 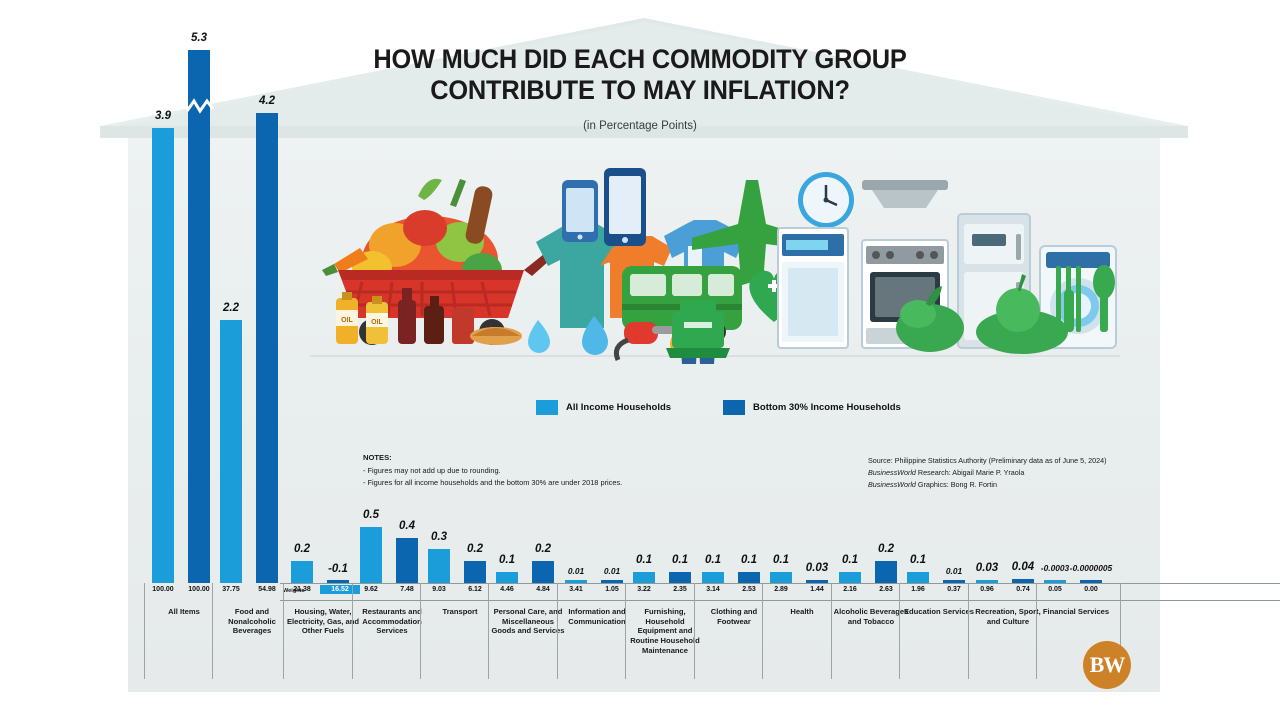 What do you see at coordinates (597, 616) in the screenshot?
I see `category-label: Information and Communication` at bounding box center [597, 616].